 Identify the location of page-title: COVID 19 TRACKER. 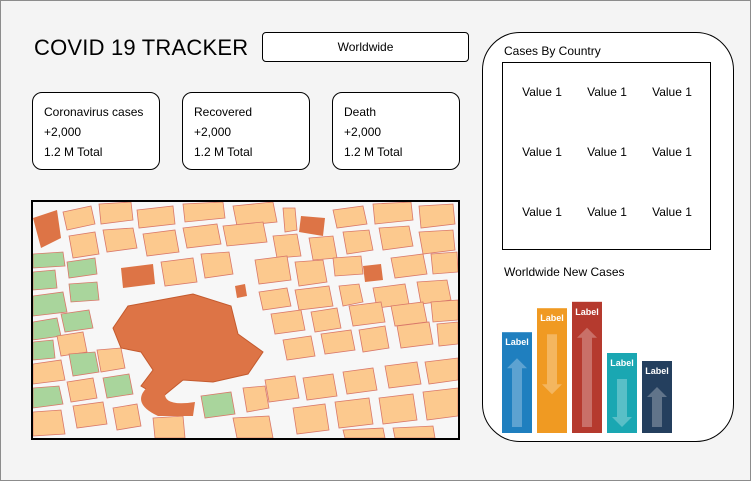
(141, 47).